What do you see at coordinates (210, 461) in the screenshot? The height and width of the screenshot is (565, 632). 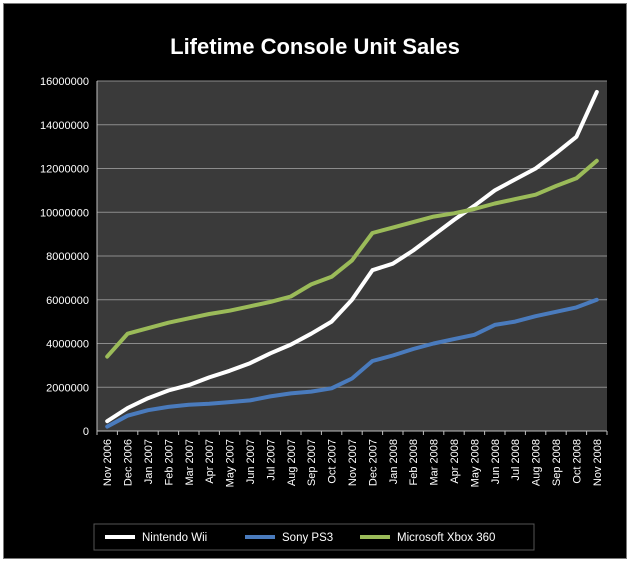 I see `x-tick-label: Apr 2007` at bounding box center [210, 461].